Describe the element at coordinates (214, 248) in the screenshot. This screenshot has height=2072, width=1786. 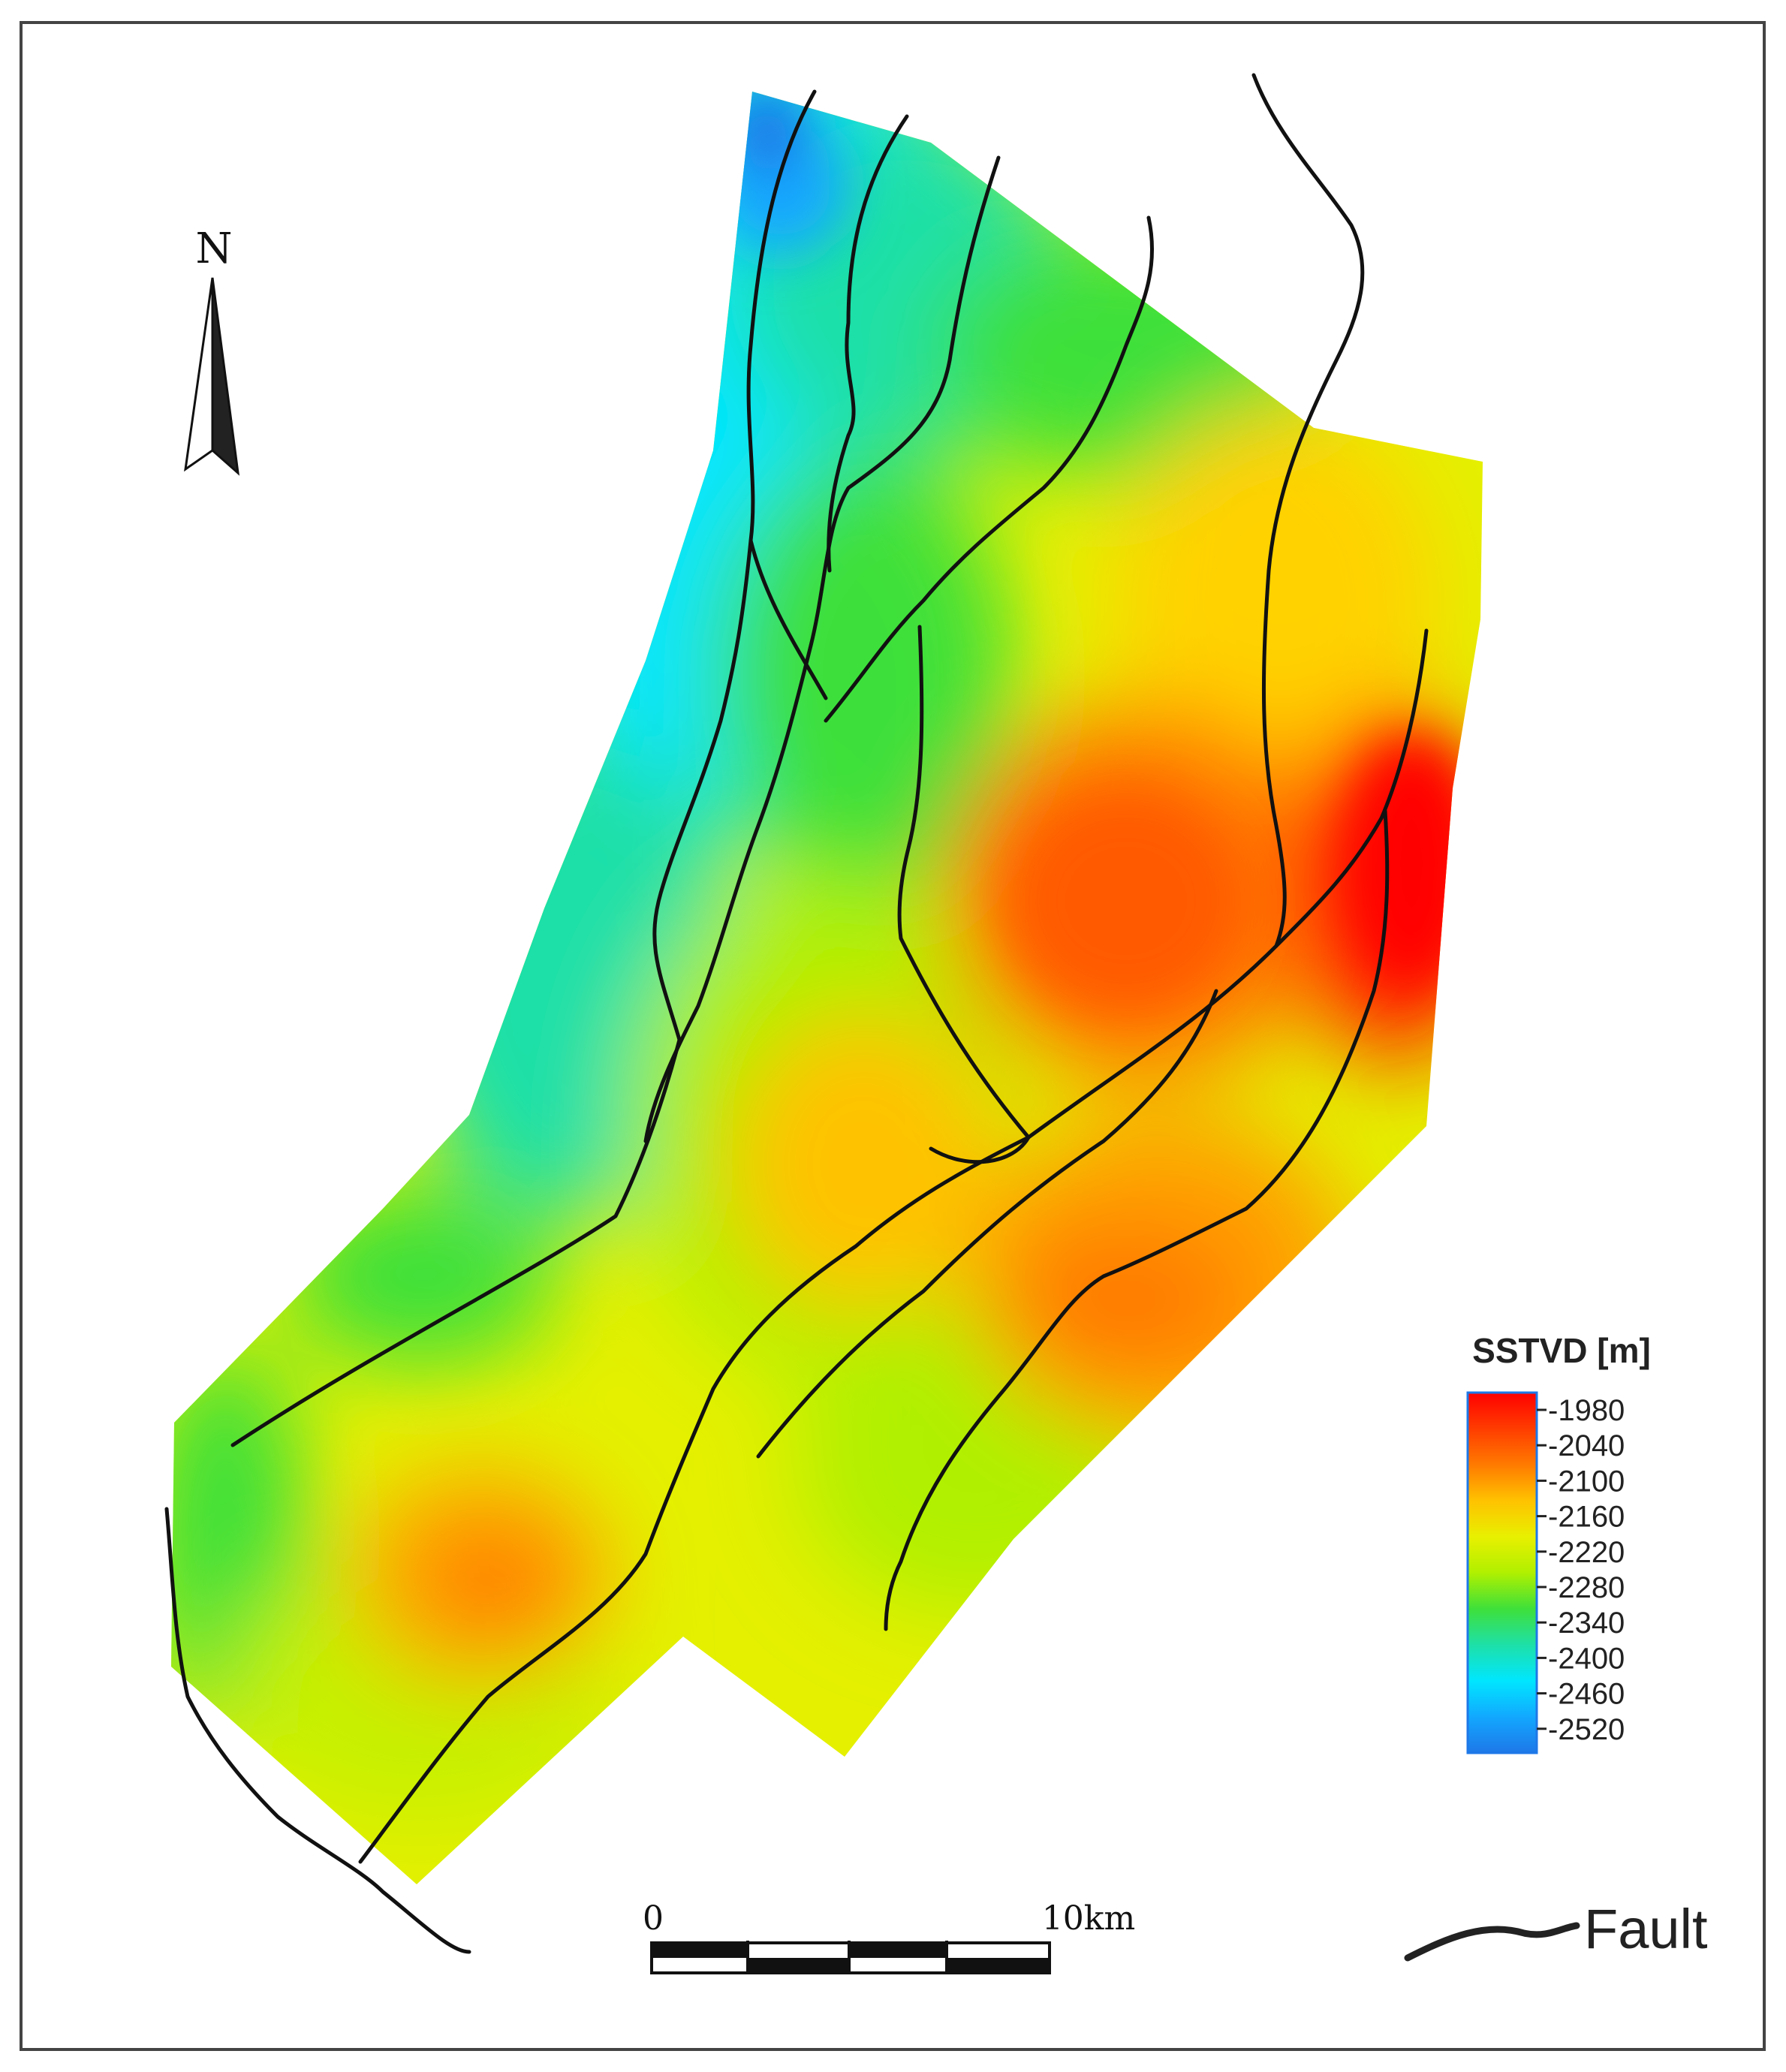
I see `north-arrow-label: N` at that location.